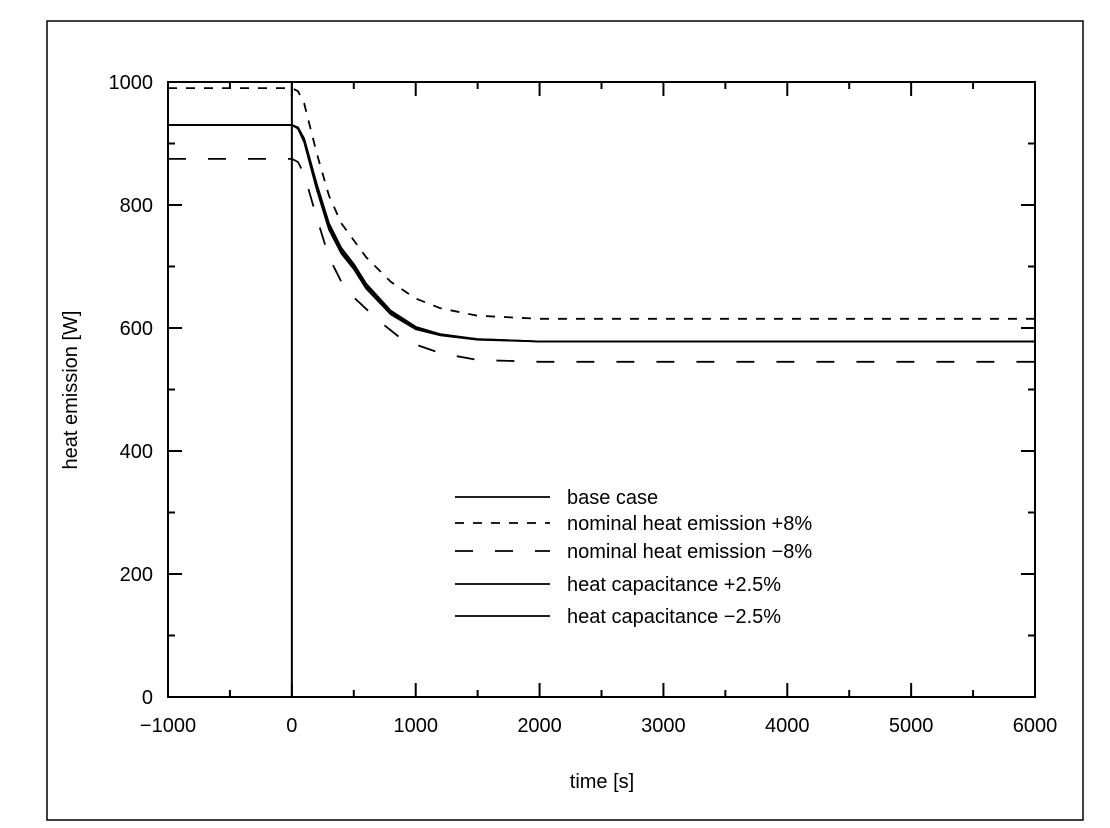 The image size is (1110, 828). I want to click on legend-label: nominal heat emission −8%, so click(689, 552).